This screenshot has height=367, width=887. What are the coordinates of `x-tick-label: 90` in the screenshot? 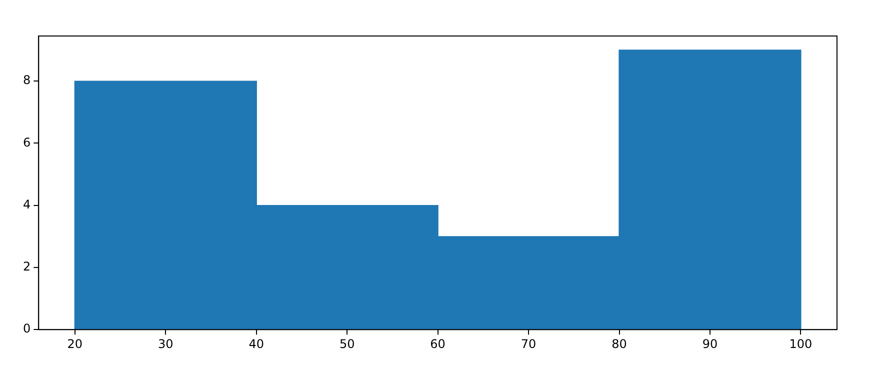 It's located at (710, 343).